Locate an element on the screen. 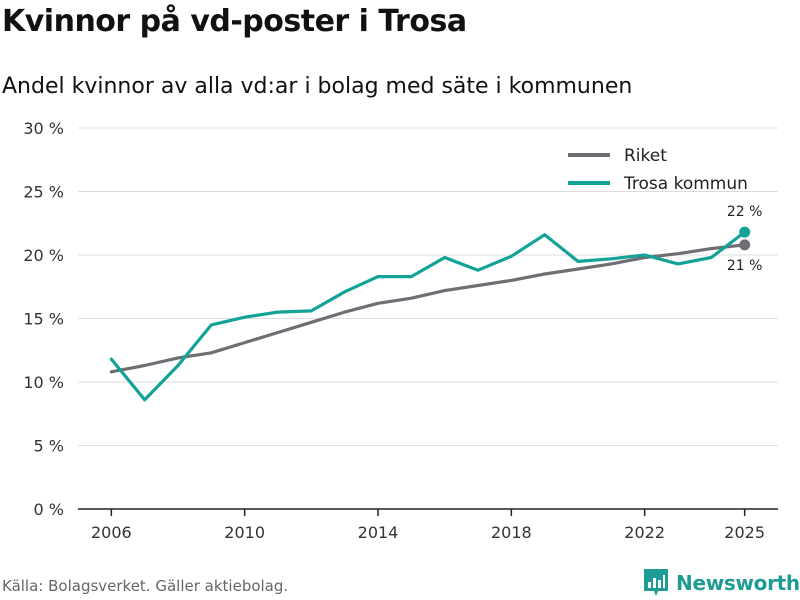 The height and width of the screenshot is (600, 800). label-layer: 21 % 22 % is located at coordinates (745, 239).